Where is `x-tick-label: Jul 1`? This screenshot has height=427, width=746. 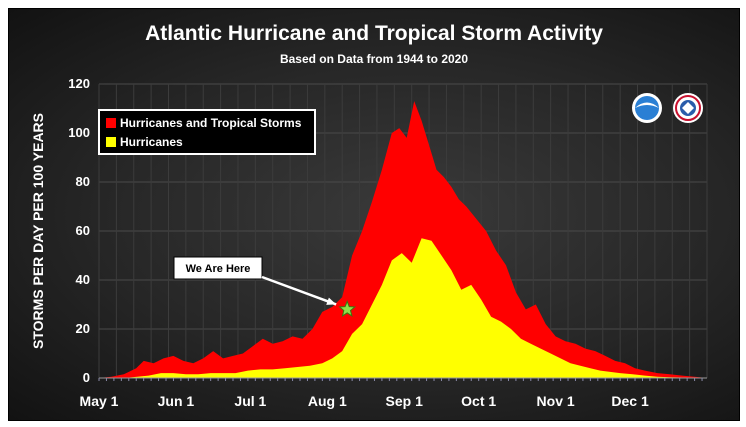
x-tick-label: Jul 1 is located at coordinates (250, 401).